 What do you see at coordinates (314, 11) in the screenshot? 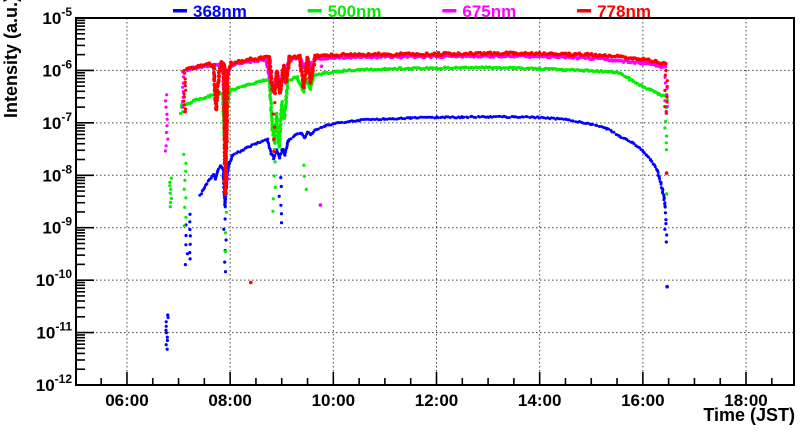
I see `legend-swatch-500nm` at bounding box center [314, 11].